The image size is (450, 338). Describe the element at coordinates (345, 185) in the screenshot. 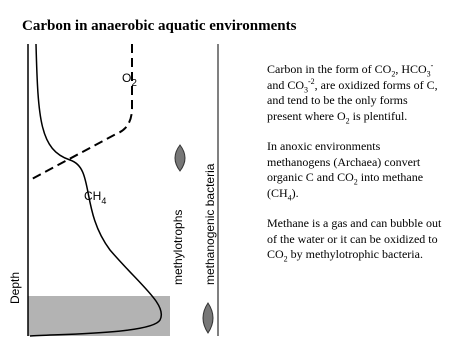

I see `text-run: into methane (CH` at that location.